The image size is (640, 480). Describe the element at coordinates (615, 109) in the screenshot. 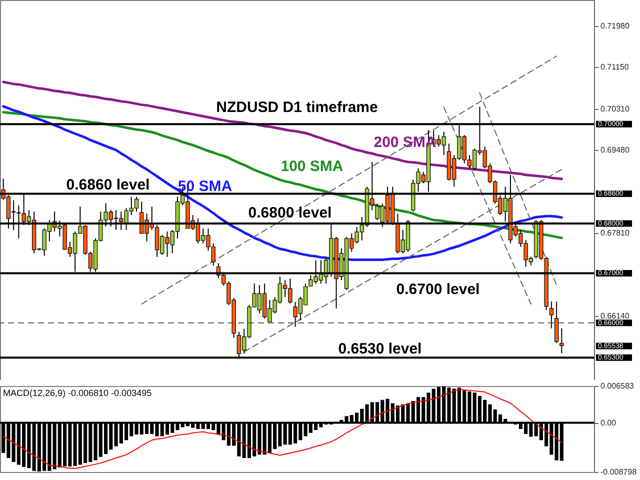

I see `y-tick-label: 0.70310` at that location.